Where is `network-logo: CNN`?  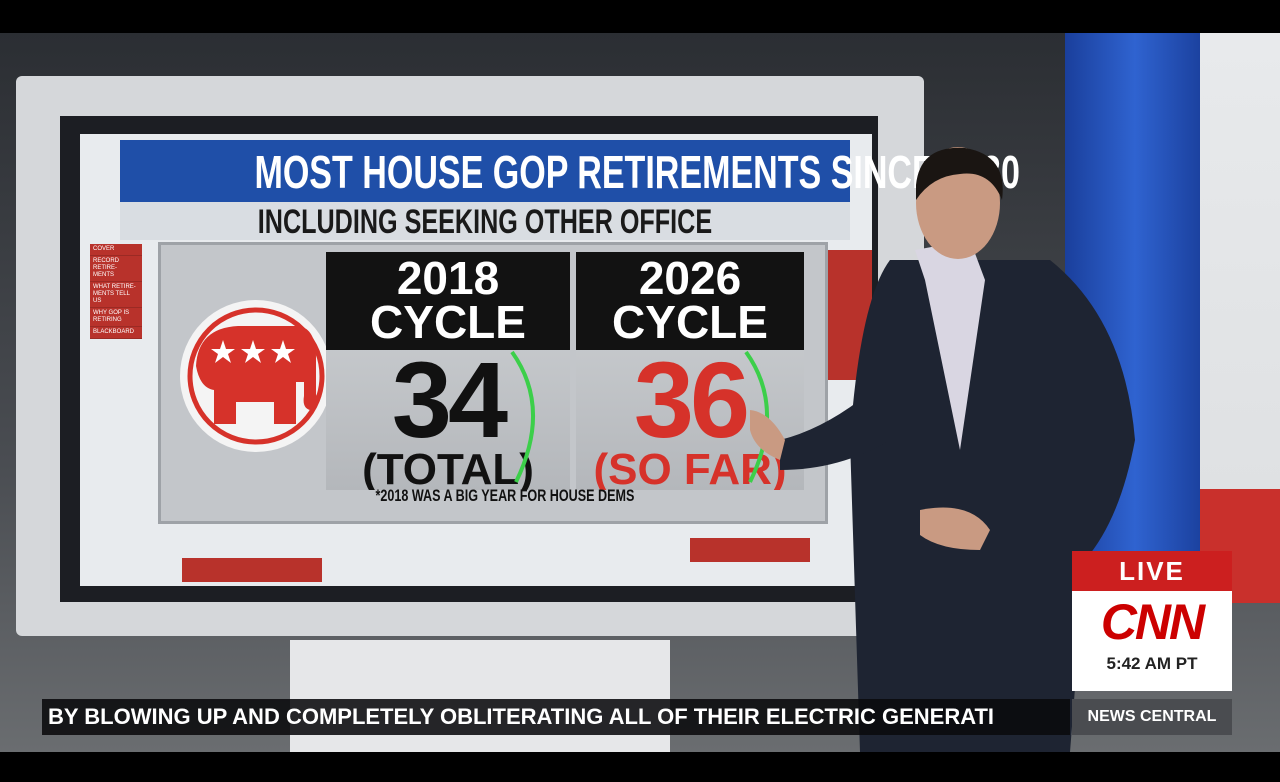
network-logo: CNN is located at coordinates (1152, 622).